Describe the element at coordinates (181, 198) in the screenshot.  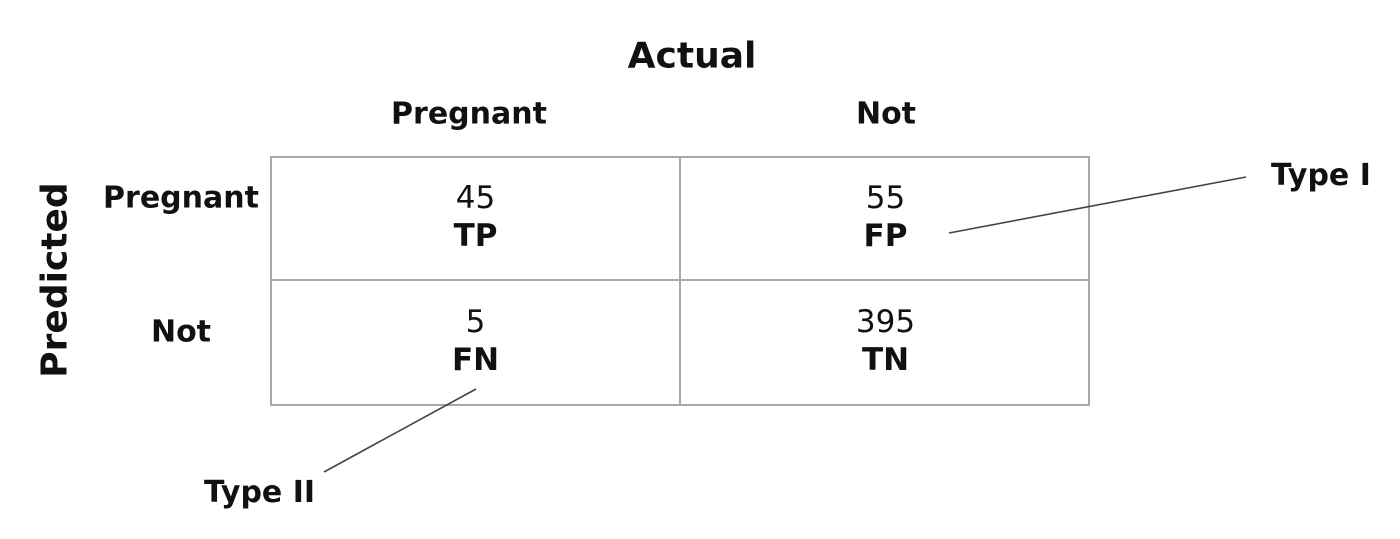
I see `row-header-pregnant: Pregnant` at that location.